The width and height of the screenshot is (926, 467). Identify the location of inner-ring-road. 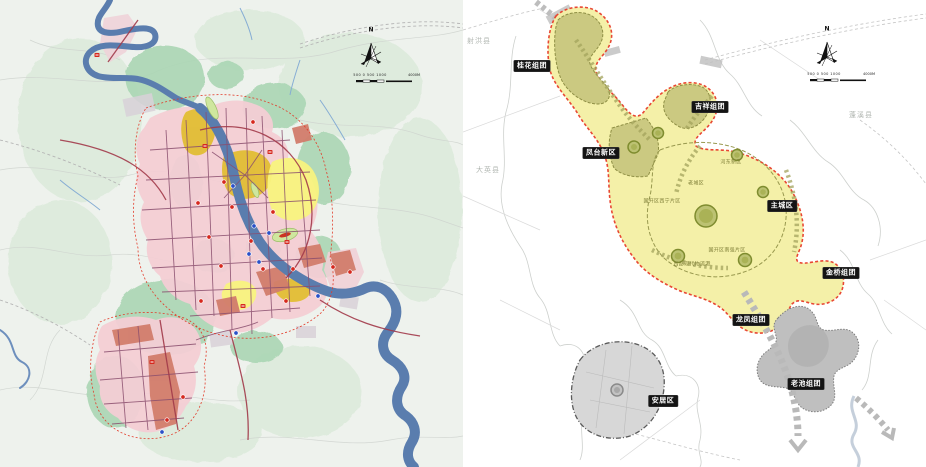
(716, 210).